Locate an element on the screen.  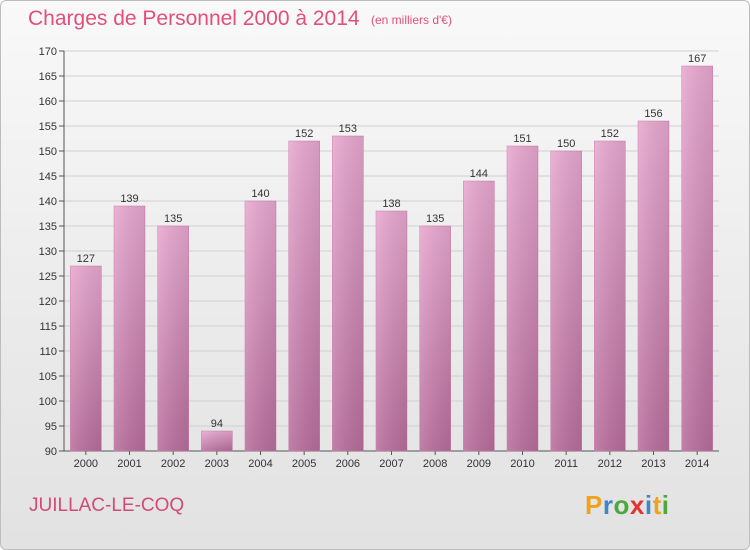
x-tick-label: 2002 is located at coordinates (173, 464).